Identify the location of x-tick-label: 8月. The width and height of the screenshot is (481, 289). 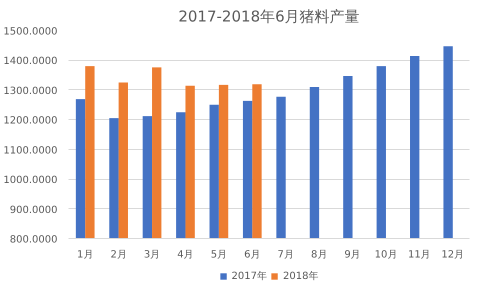
(319, 255).